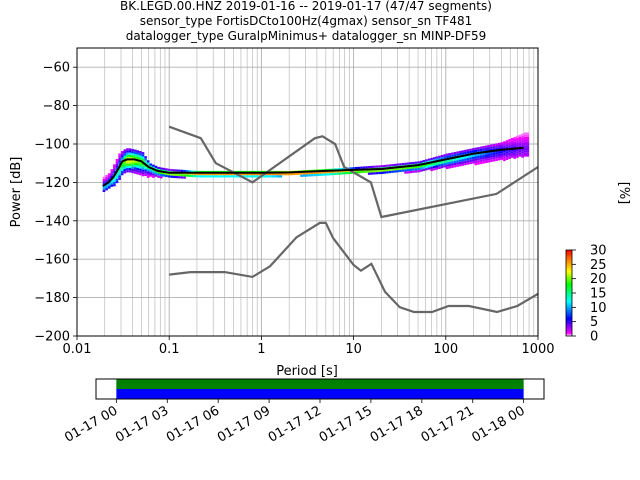  What do you see at coordinates (594, 337) in the screenshot?
I see `colorbar-tick-label: 0` at bounding box center [594, 337].